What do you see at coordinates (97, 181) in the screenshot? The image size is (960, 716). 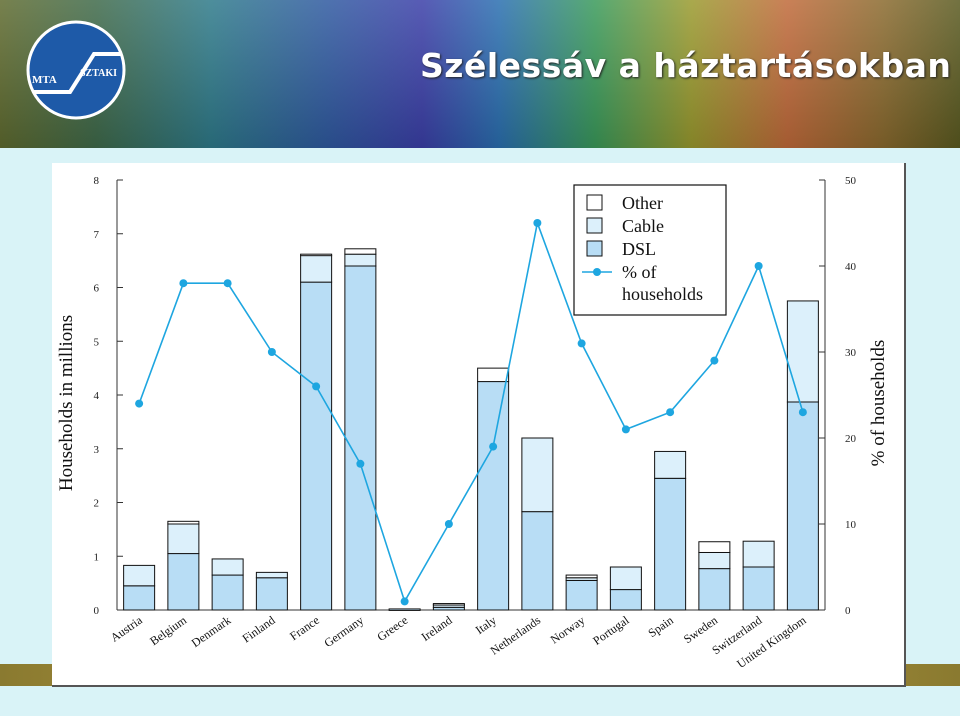 I see `y-tick-label: 8` at bounding box center [97, 181].